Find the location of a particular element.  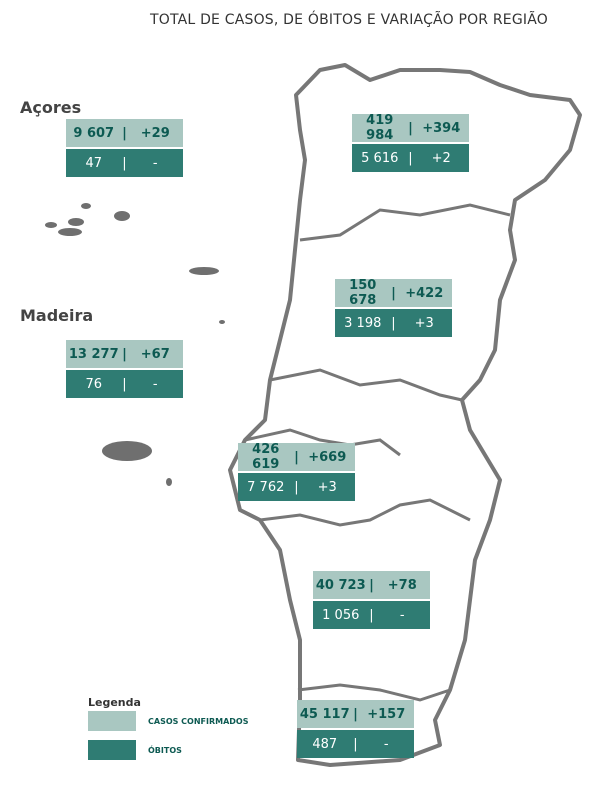

cases_change: +422 is located at coordinates (424, 293).